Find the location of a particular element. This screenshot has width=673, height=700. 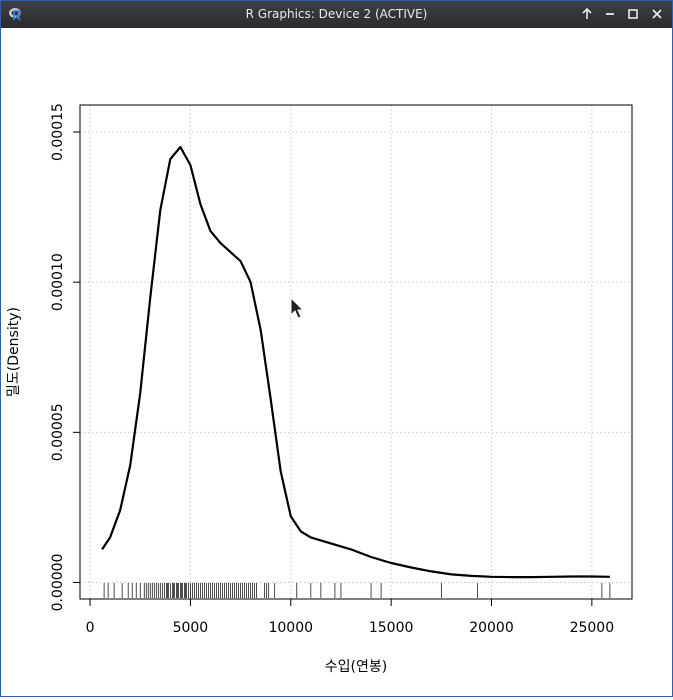

x-tick-label: 0 is located at coordinates (90, 628).